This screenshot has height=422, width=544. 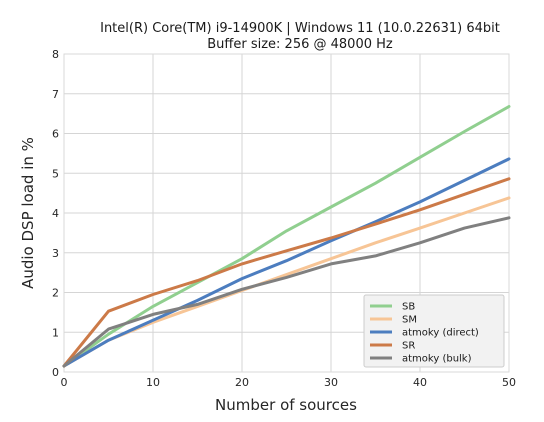 What do you see at coordinates (420, 382) in the screenshot?
I see `x-tick-label: 40` at bounding box center [420, 382].